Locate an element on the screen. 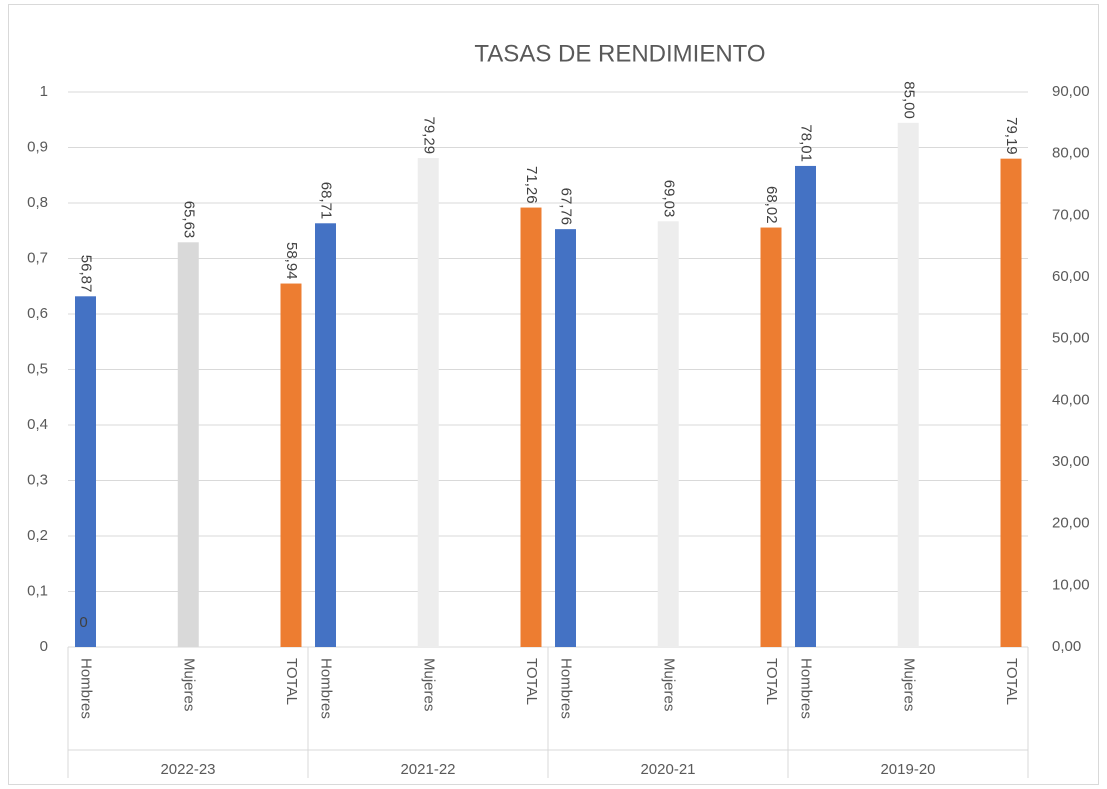  data-label: 68,02 is located at coordinates (771, 205).